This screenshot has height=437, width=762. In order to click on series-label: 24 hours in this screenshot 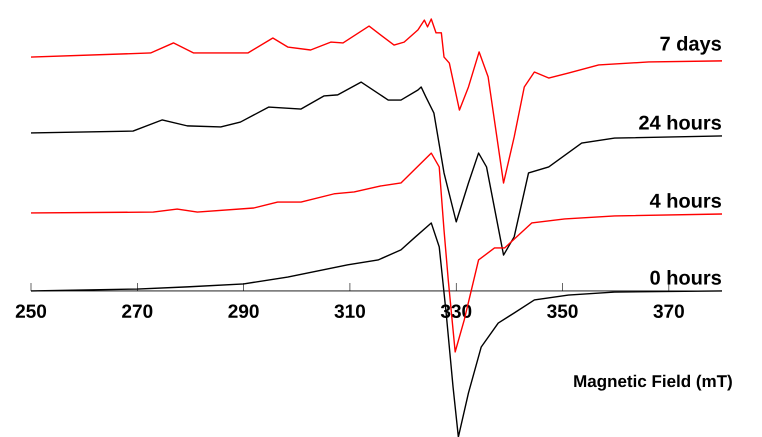, I will do `click(680, 122)`.